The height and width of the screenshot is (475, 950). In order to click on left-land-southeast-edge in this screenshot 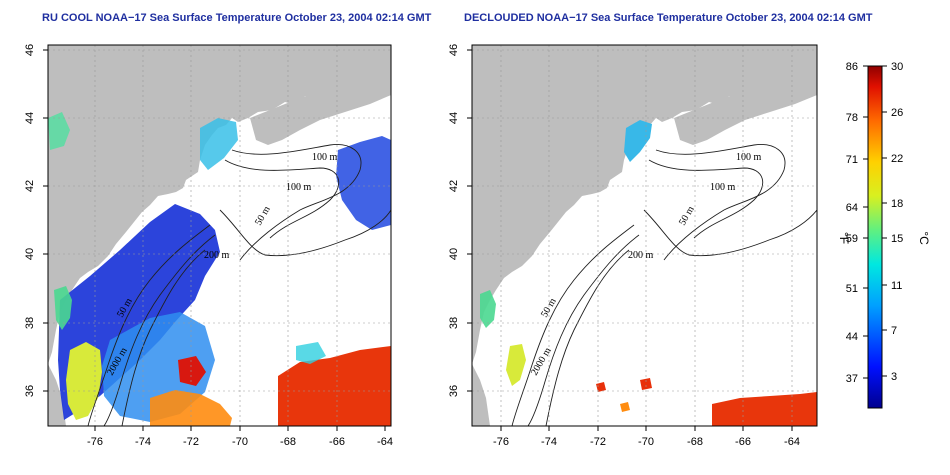, I will do `click(57, 395)`.